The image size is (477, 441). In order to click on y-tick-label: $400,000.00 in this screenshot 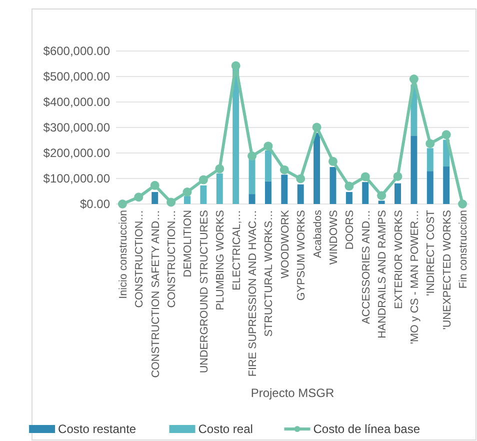, I will do `click(76, 102)`.